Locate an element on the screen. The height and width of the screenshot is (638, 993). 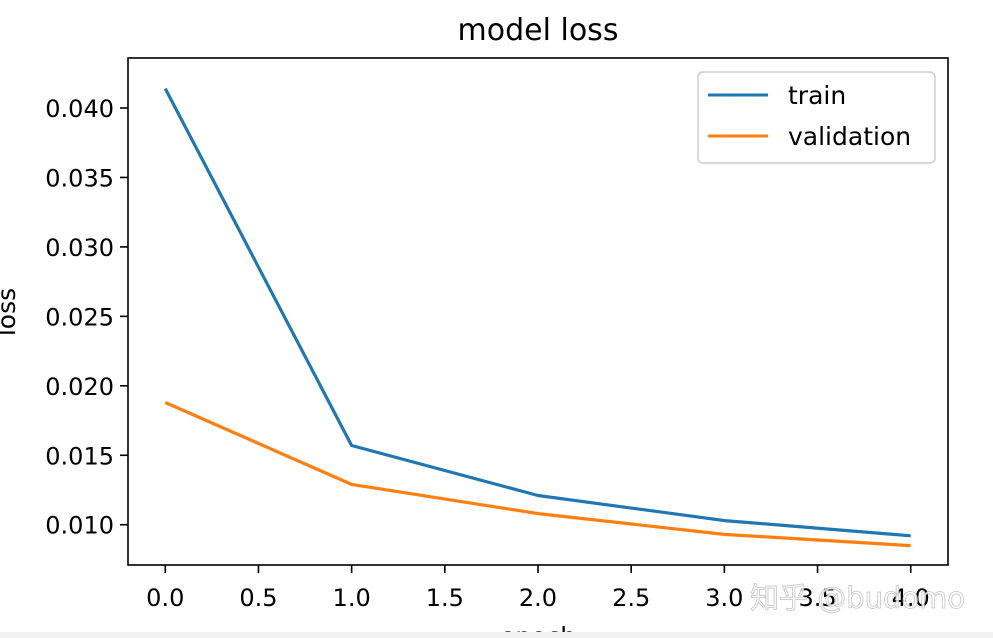
x-axis: 0.0 0.5 1.0 1.5 2.0 2.5 3.0 3.5 4.0 is located at coordinates (538, 588).